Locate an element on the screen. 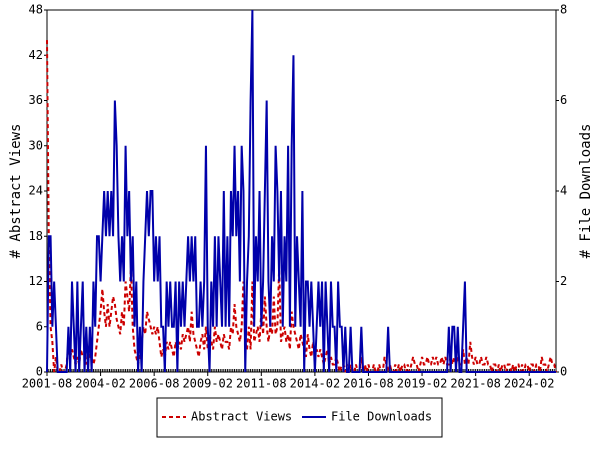 The height and width of the screenshot is (450, 600). x-tick-label: 2006-08 is located at coordinates (154, 384).